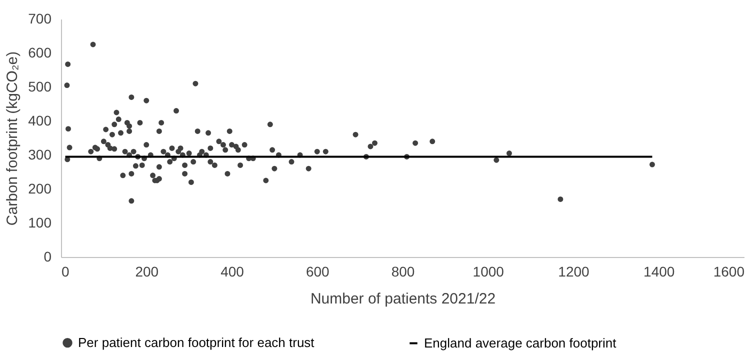 Image resolution: width=750 pixels, height=359 pixels. Describe the element at coordinates (318, 272) in the screenshot. I see `x-tick-label: 600` at that location.